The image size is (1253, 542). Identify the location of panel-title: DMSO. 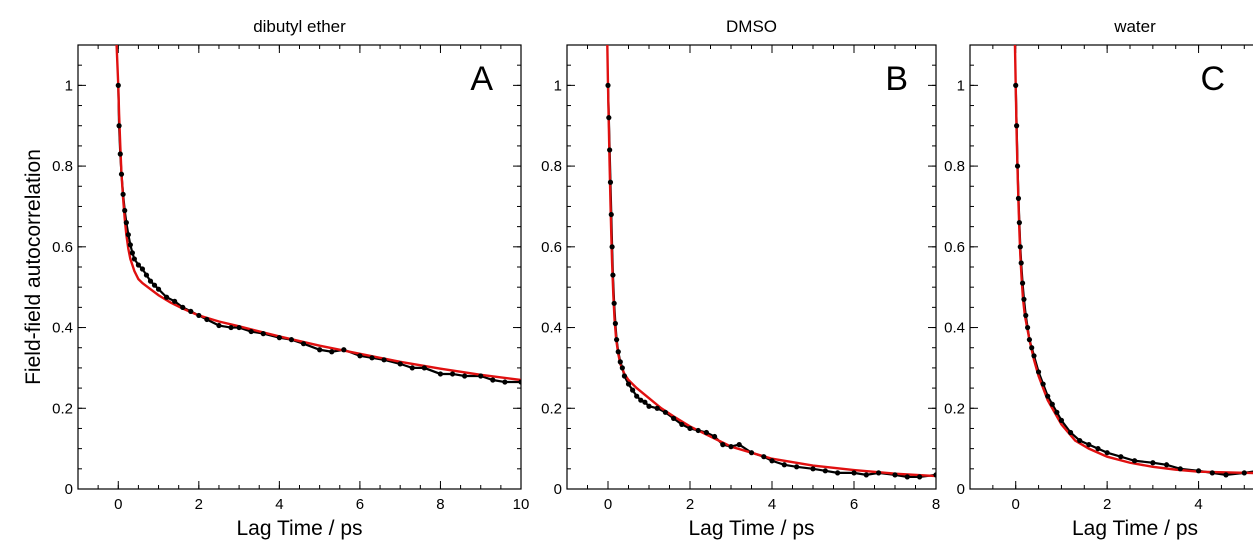
(751, 26).